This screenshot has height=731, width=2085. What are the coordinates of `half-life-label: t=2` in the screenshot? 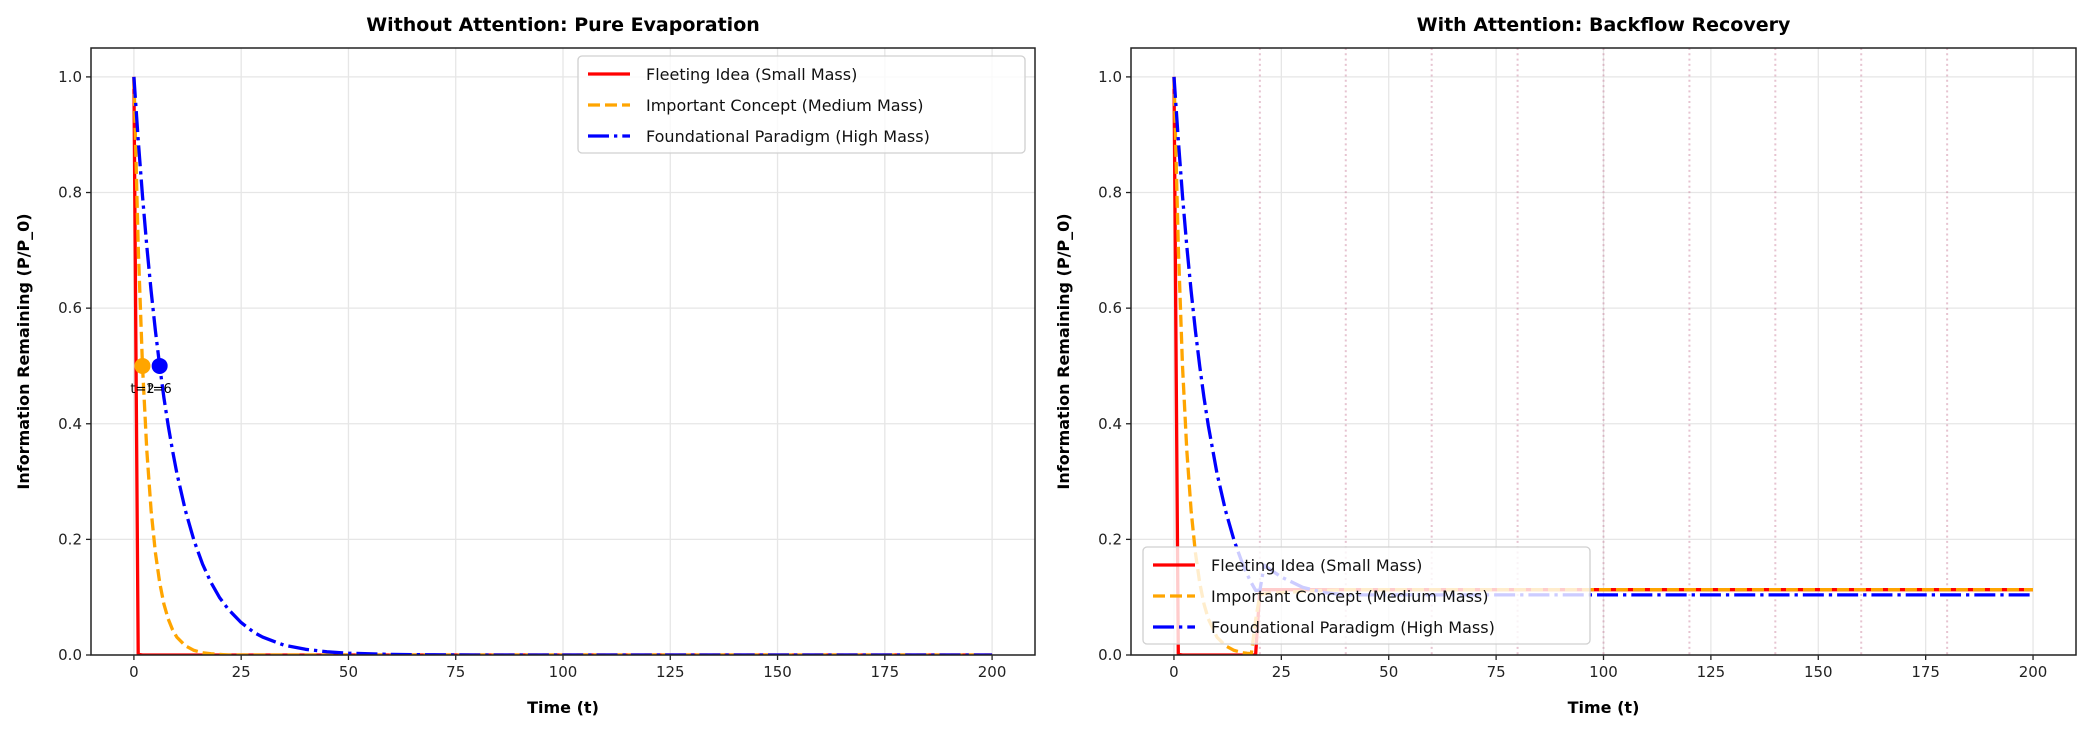 It's located at (142, 389).